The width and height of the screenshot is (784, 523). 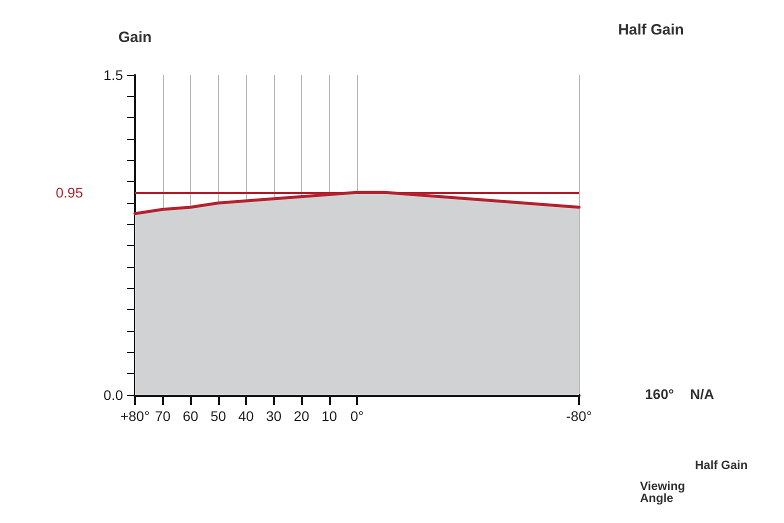 What do you see at coordinates (218, 416) in the screenshot?
I see `x-tick-label: 50` at bounding box center [218, 416].